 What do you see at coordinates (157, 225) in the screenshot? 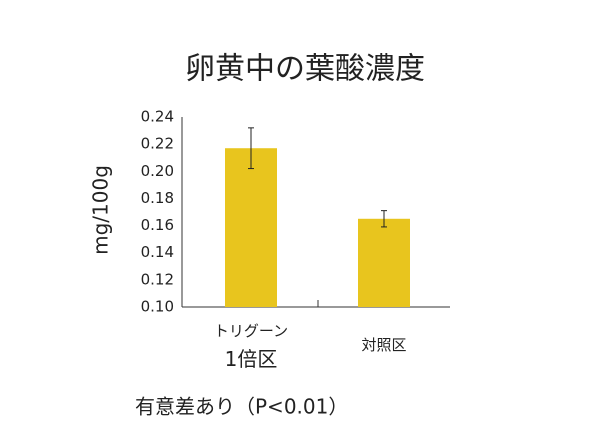
I see `y-tick-label: 0.16` at bounding box center [157, 225].